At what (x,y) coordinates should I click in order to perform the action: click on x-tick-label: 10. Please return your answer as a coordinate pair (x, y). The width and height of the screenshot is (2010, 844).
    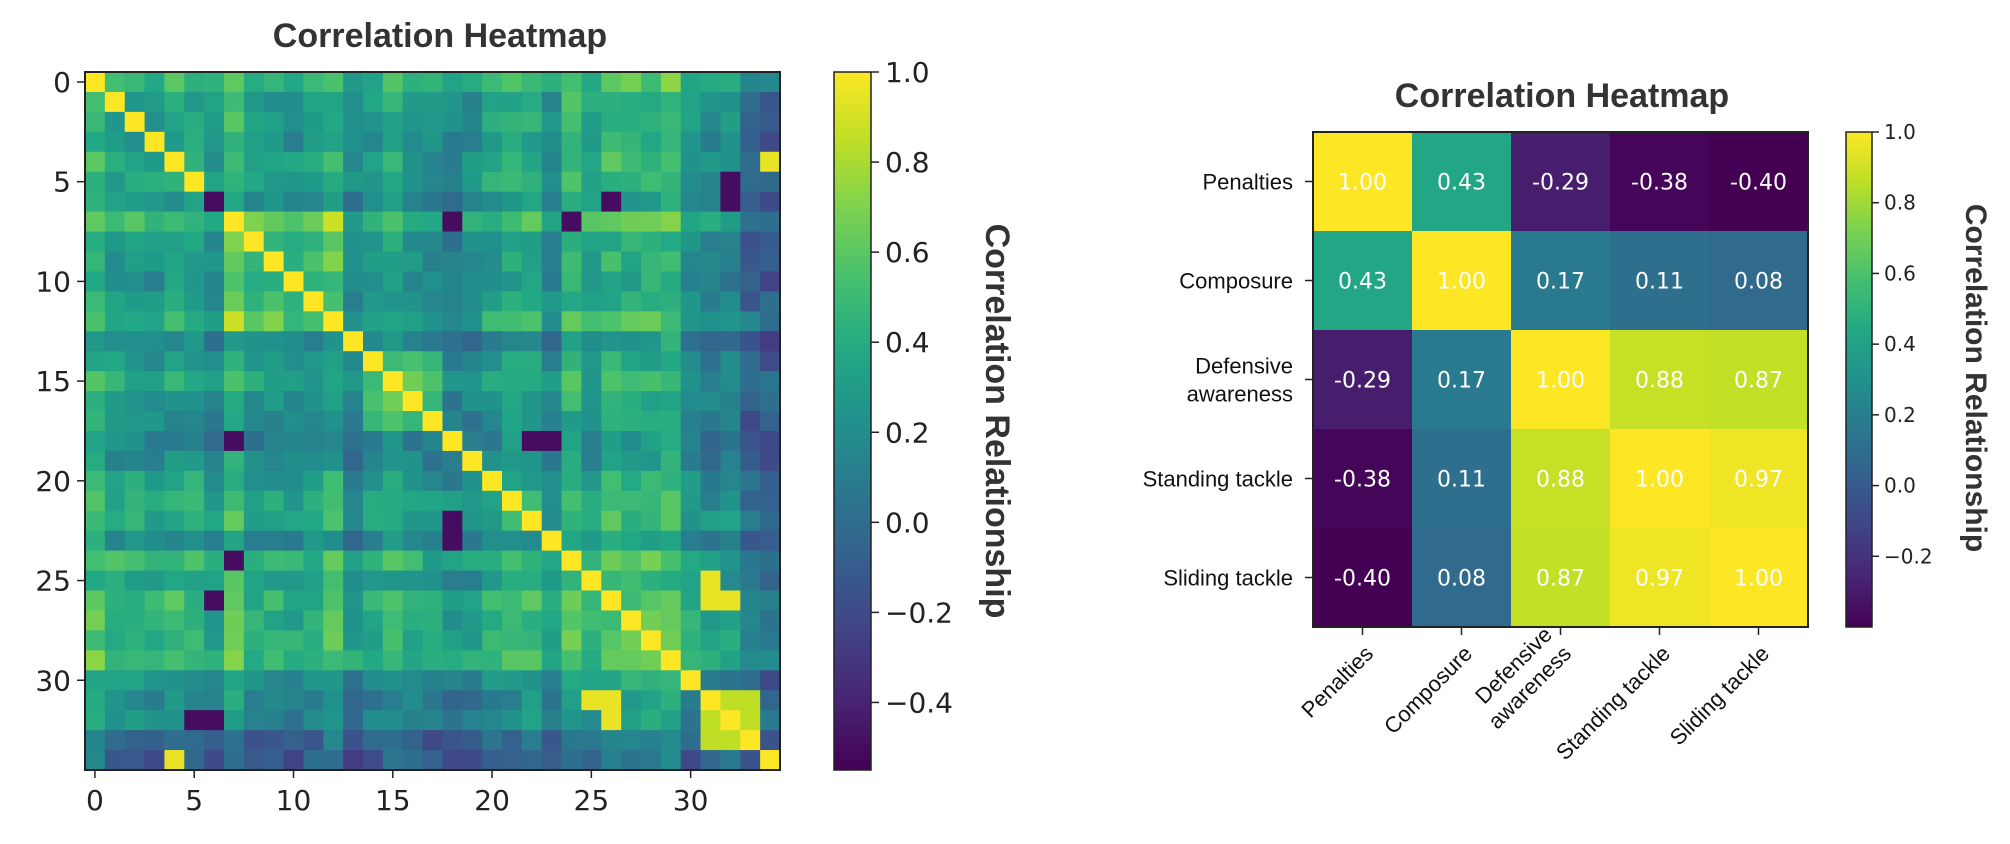
    Looking at the image, I should click on (294, 800).